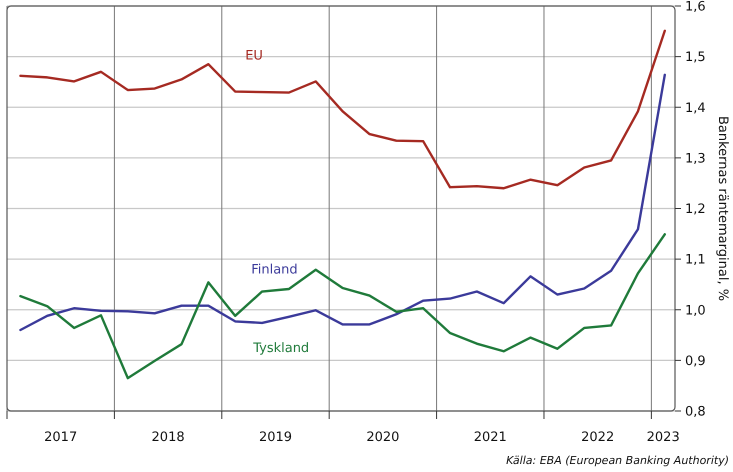  I want to click on y-tick-label: 1,2, so click(695, 210).